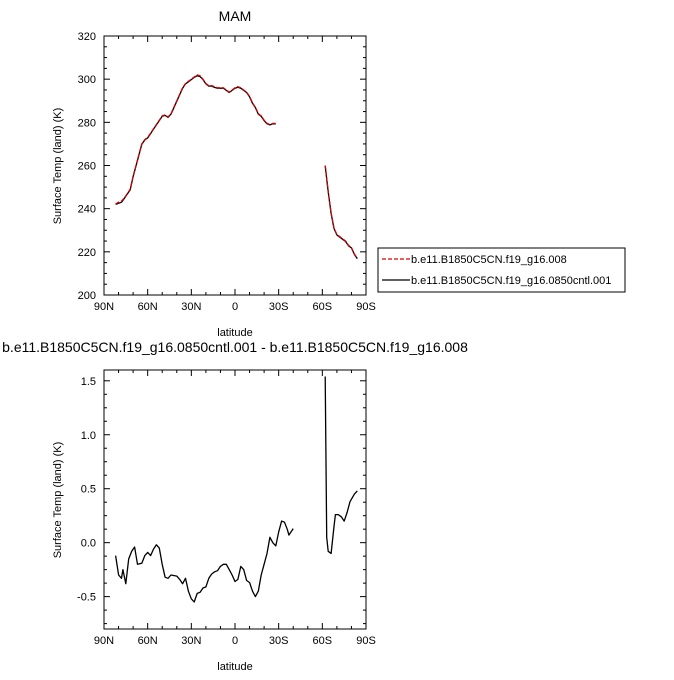 The height and width of the screenshot is (680, 674). What do you see at coordinates (511, 281) in the screenshot?
I see `legend-label-cntl: b.e11.B1850C5CN.f19_g16.0850cntl.001` at bounding box center [511, 281].